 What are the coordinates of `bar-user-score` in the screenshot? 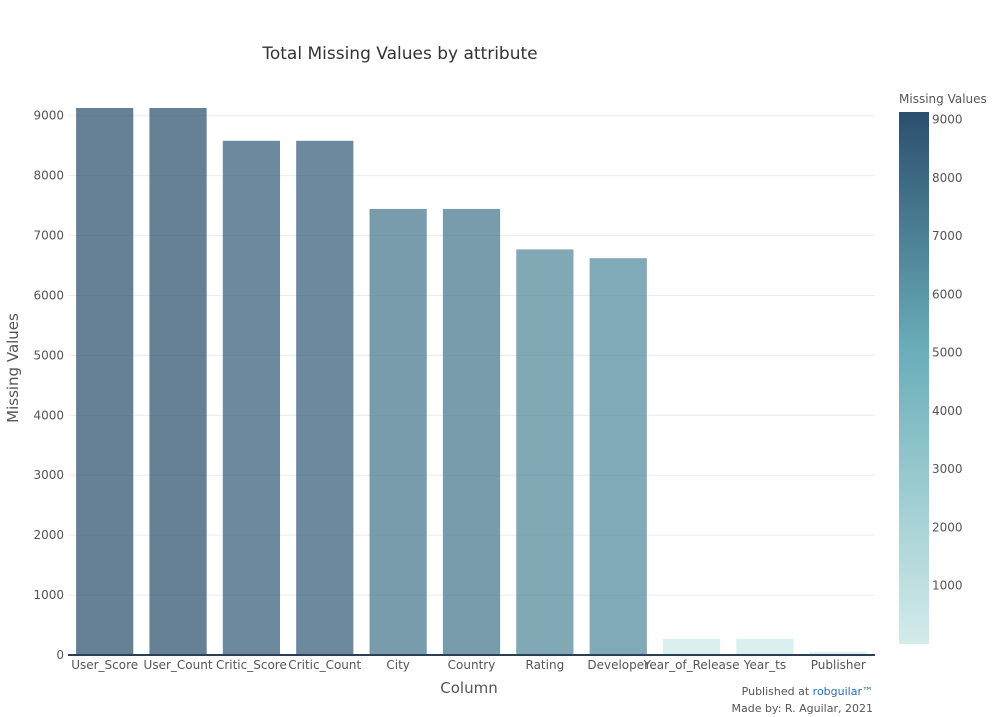 It's located at (105, 381).